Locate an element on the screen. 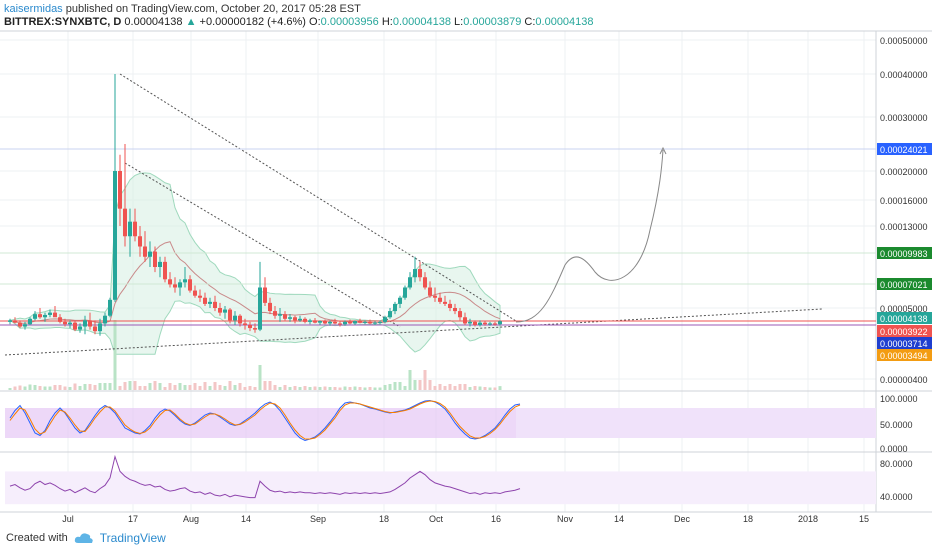  price-tag-label: 0.00003714 is located at coordinates (904, 344).